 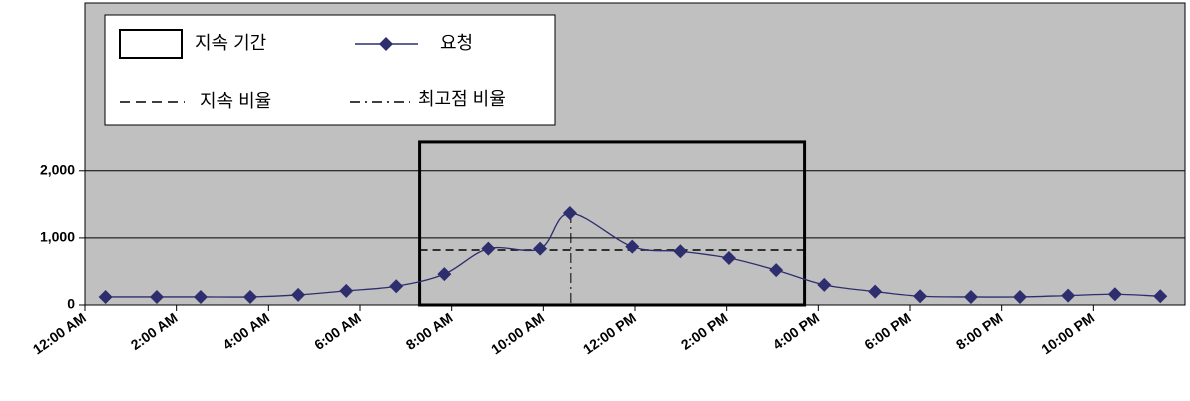 I want to click on x-tick-label: 10:00 PM, so click(x=1067, y=333).